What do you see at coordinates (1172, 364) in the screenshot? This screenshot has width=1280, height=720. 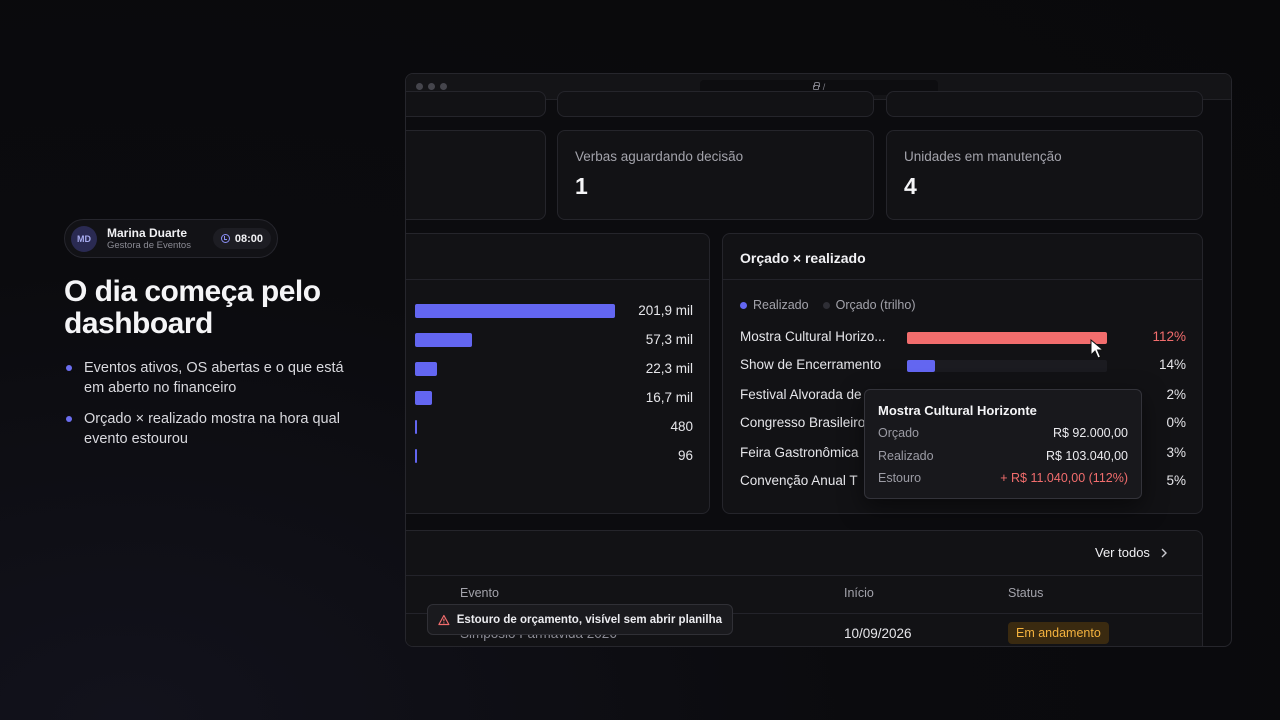 I see `budget-percent: 14%` at bounding box center [1172, 364].